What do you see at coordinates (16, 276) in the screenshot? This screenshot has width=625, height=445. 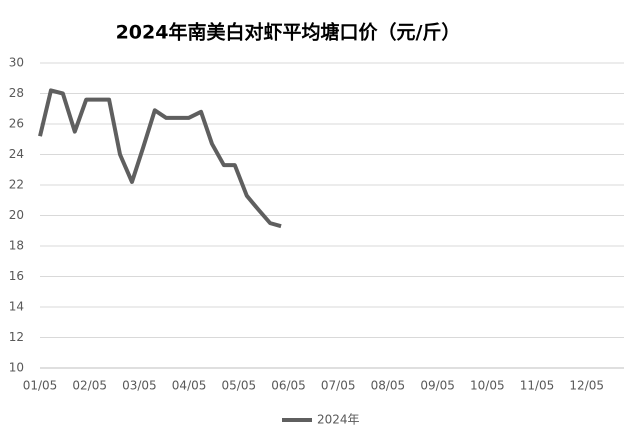 I see `y-tick-label: 16` at bounding box center [16, 276].